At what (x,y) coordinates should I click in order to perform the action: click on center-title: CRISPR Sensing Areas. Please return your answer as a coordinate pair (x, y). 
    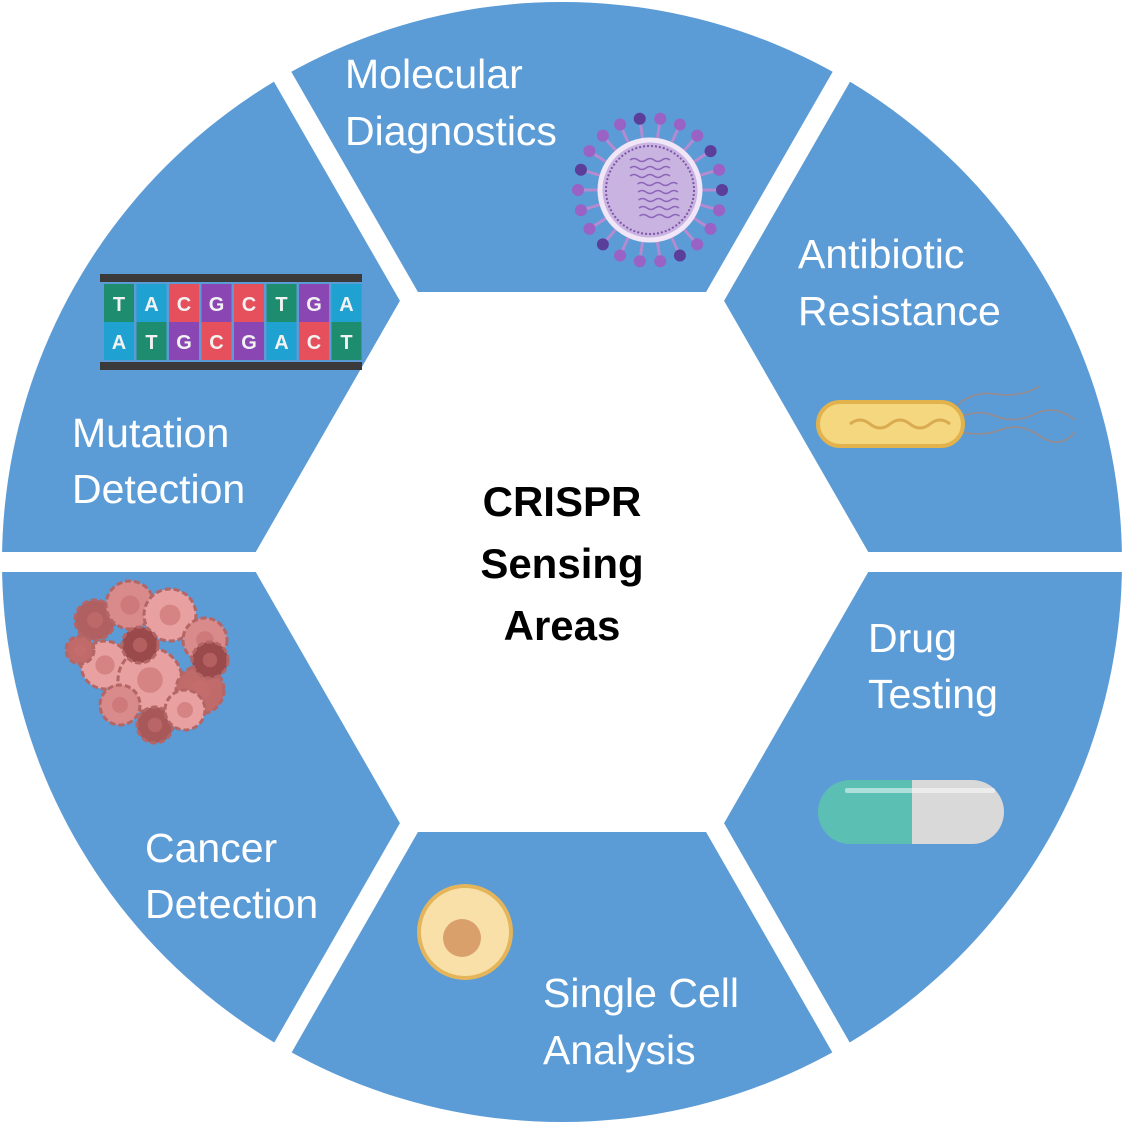
    Looking at the image, I should click on (561, 563).